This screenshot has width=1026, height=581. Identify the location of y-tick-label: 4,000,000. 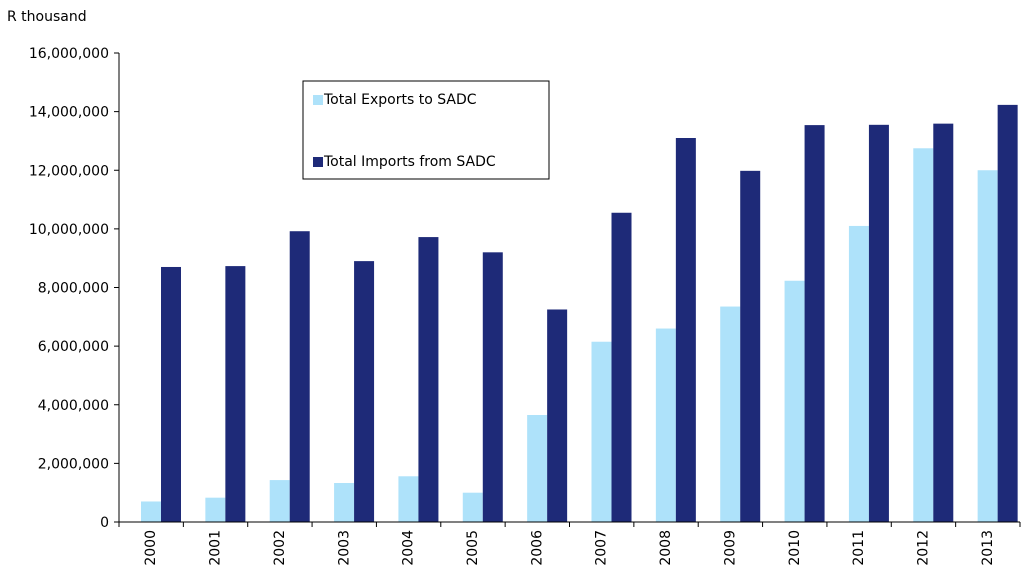
(73, 406).